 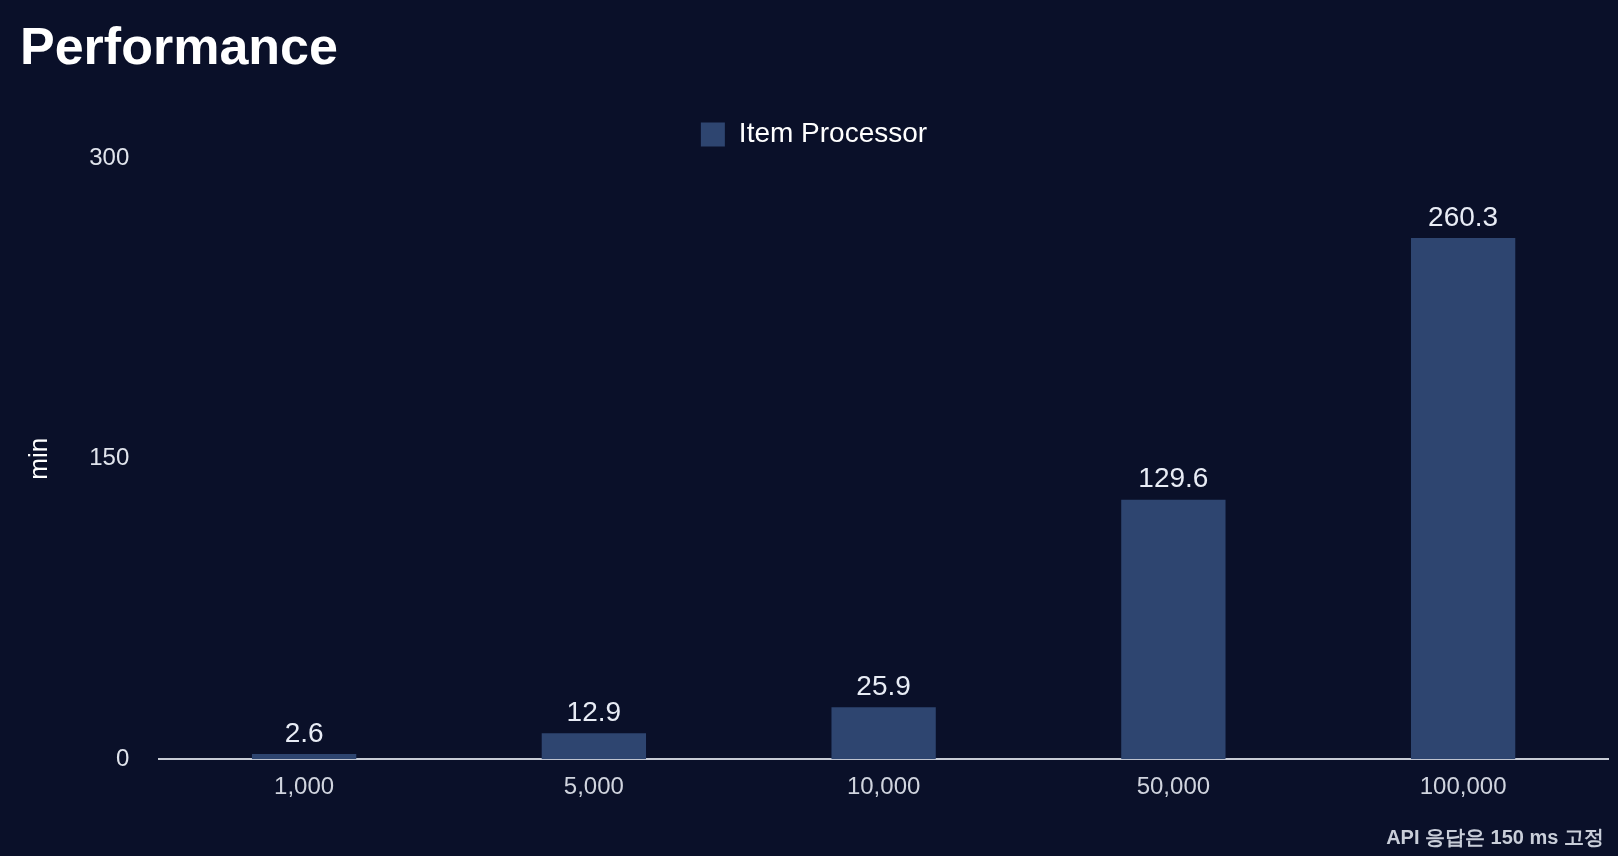 I want to click on y-tick-label: 300, so click(x=109, y=157).